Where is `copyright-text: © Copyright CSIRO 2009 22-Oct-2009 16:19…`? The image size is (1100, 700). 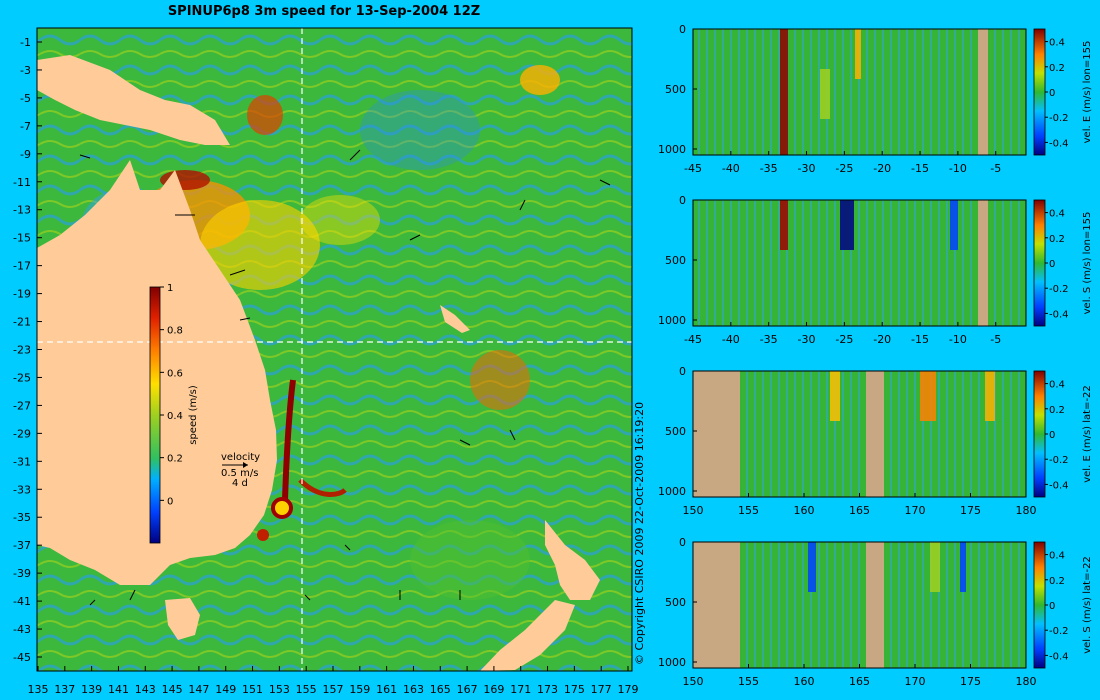
copyright-text: © Copyright CSIRO 2009 22-Oct-2009 16:19… is located at coordinates (639, 533).